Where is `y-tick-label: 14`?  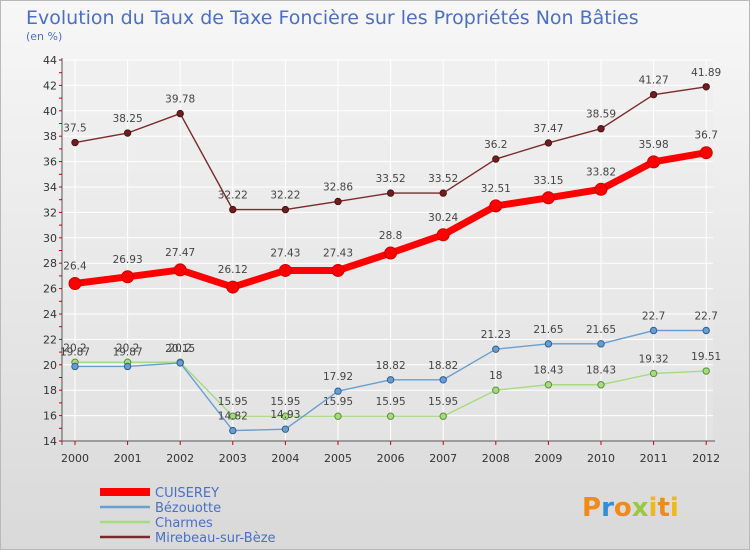
y-tick-label: 14 is located at coordinates (50, 441).